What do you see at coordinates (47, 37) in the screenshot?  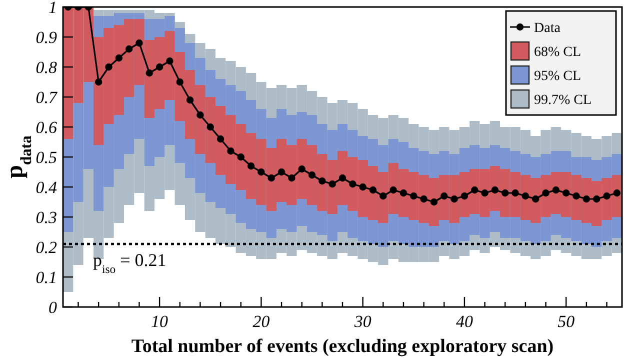 I see `y-tick-label: 0.9` at bounding box center [47, 37].